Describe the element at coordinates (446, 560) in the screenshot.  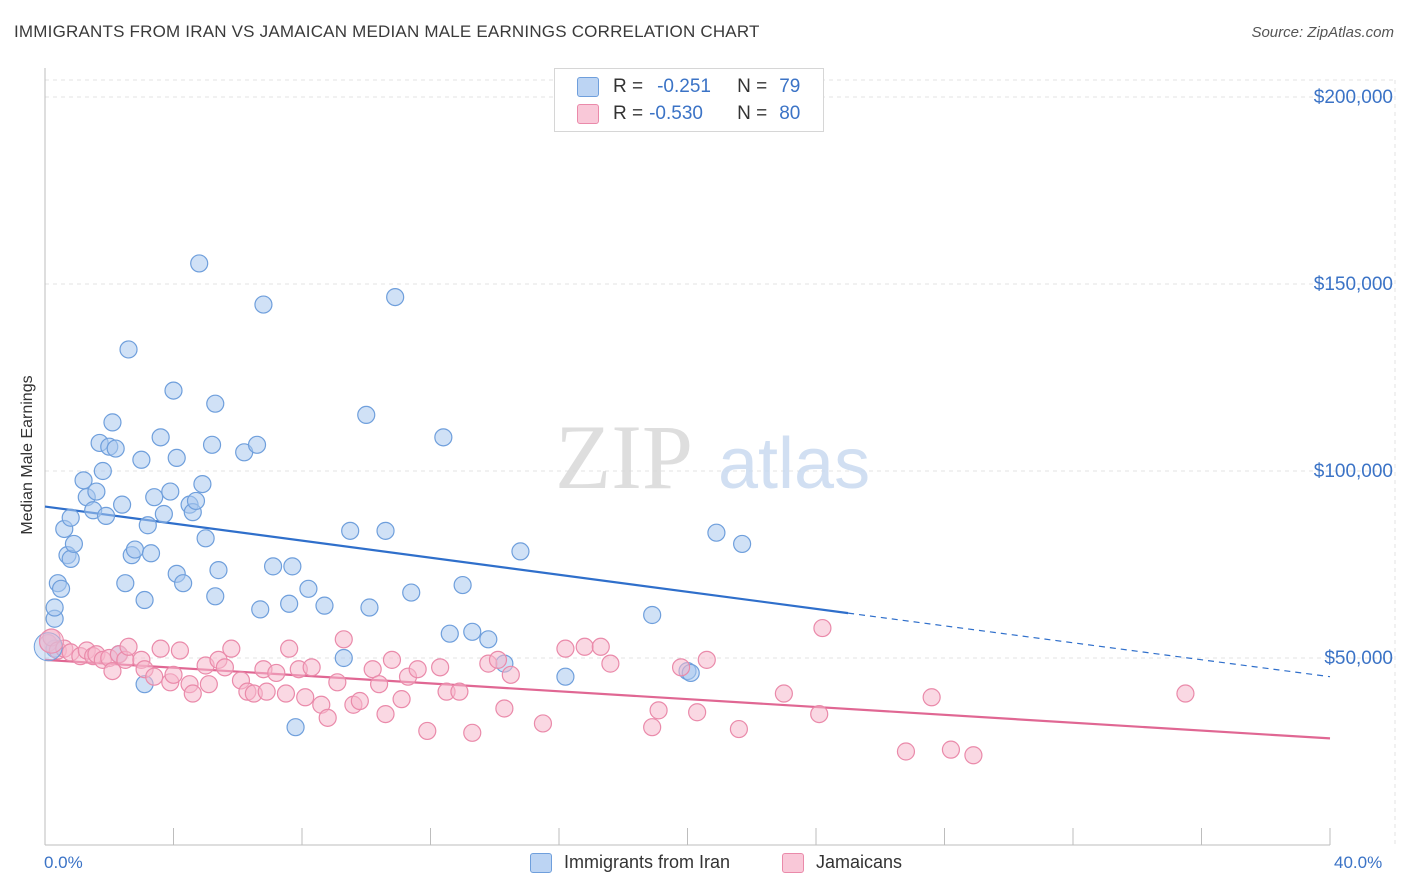
I see `trend-line-iran` at that location.